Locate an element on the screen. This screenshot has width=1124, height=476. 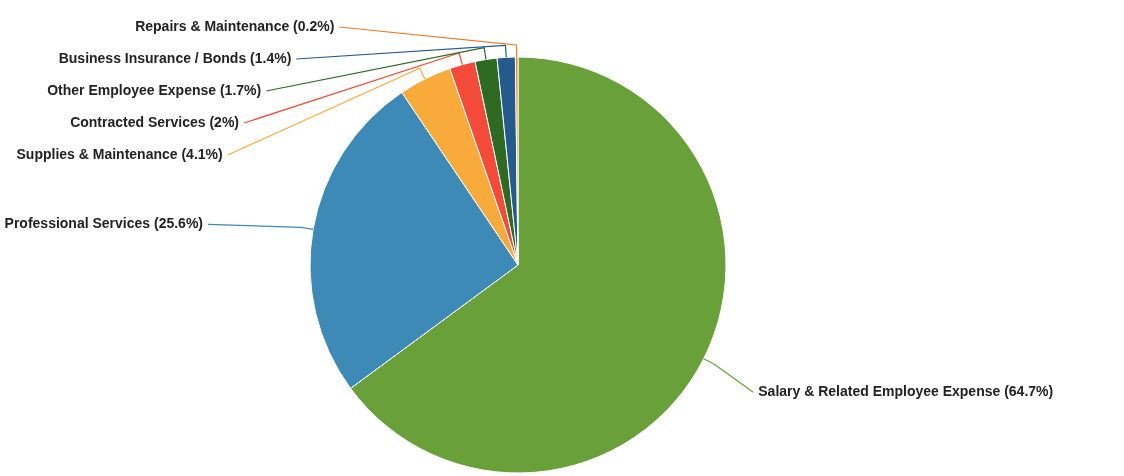
slice-label: Repairs & Maintenance (0.2%) is located at coordinates (235, 26).